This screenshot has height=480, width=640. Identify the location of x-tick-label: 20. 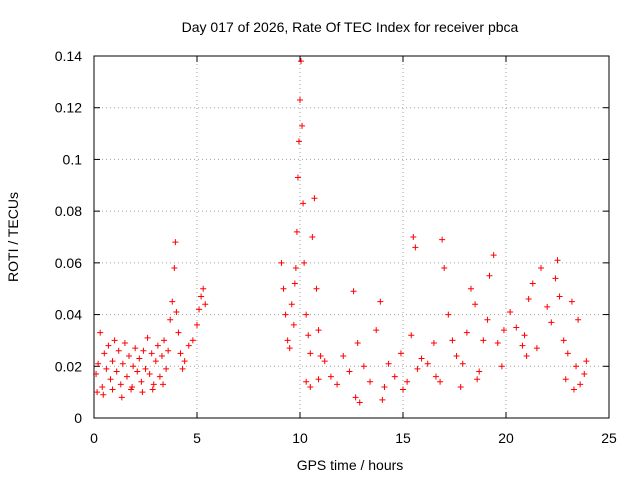
(506, 438).